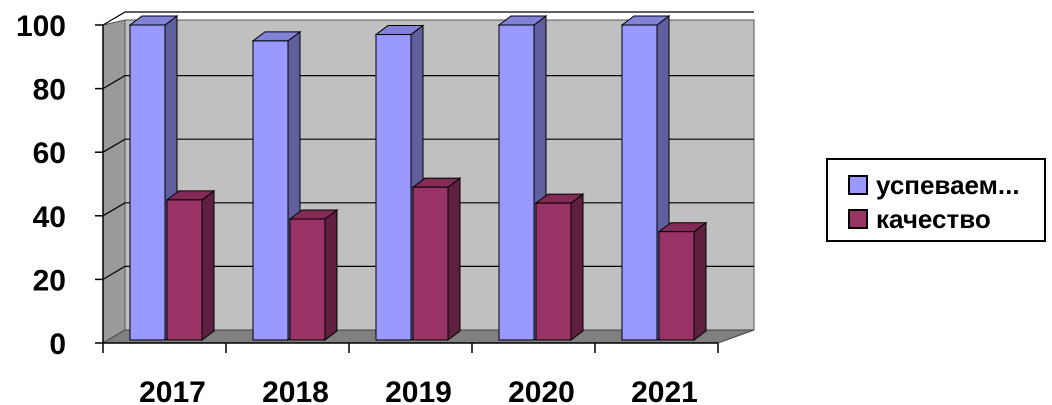  What do you see at coordinates (541, 390) in the screenshot?
I see `x-category-label: 2020` at bounding box center [541, 390].